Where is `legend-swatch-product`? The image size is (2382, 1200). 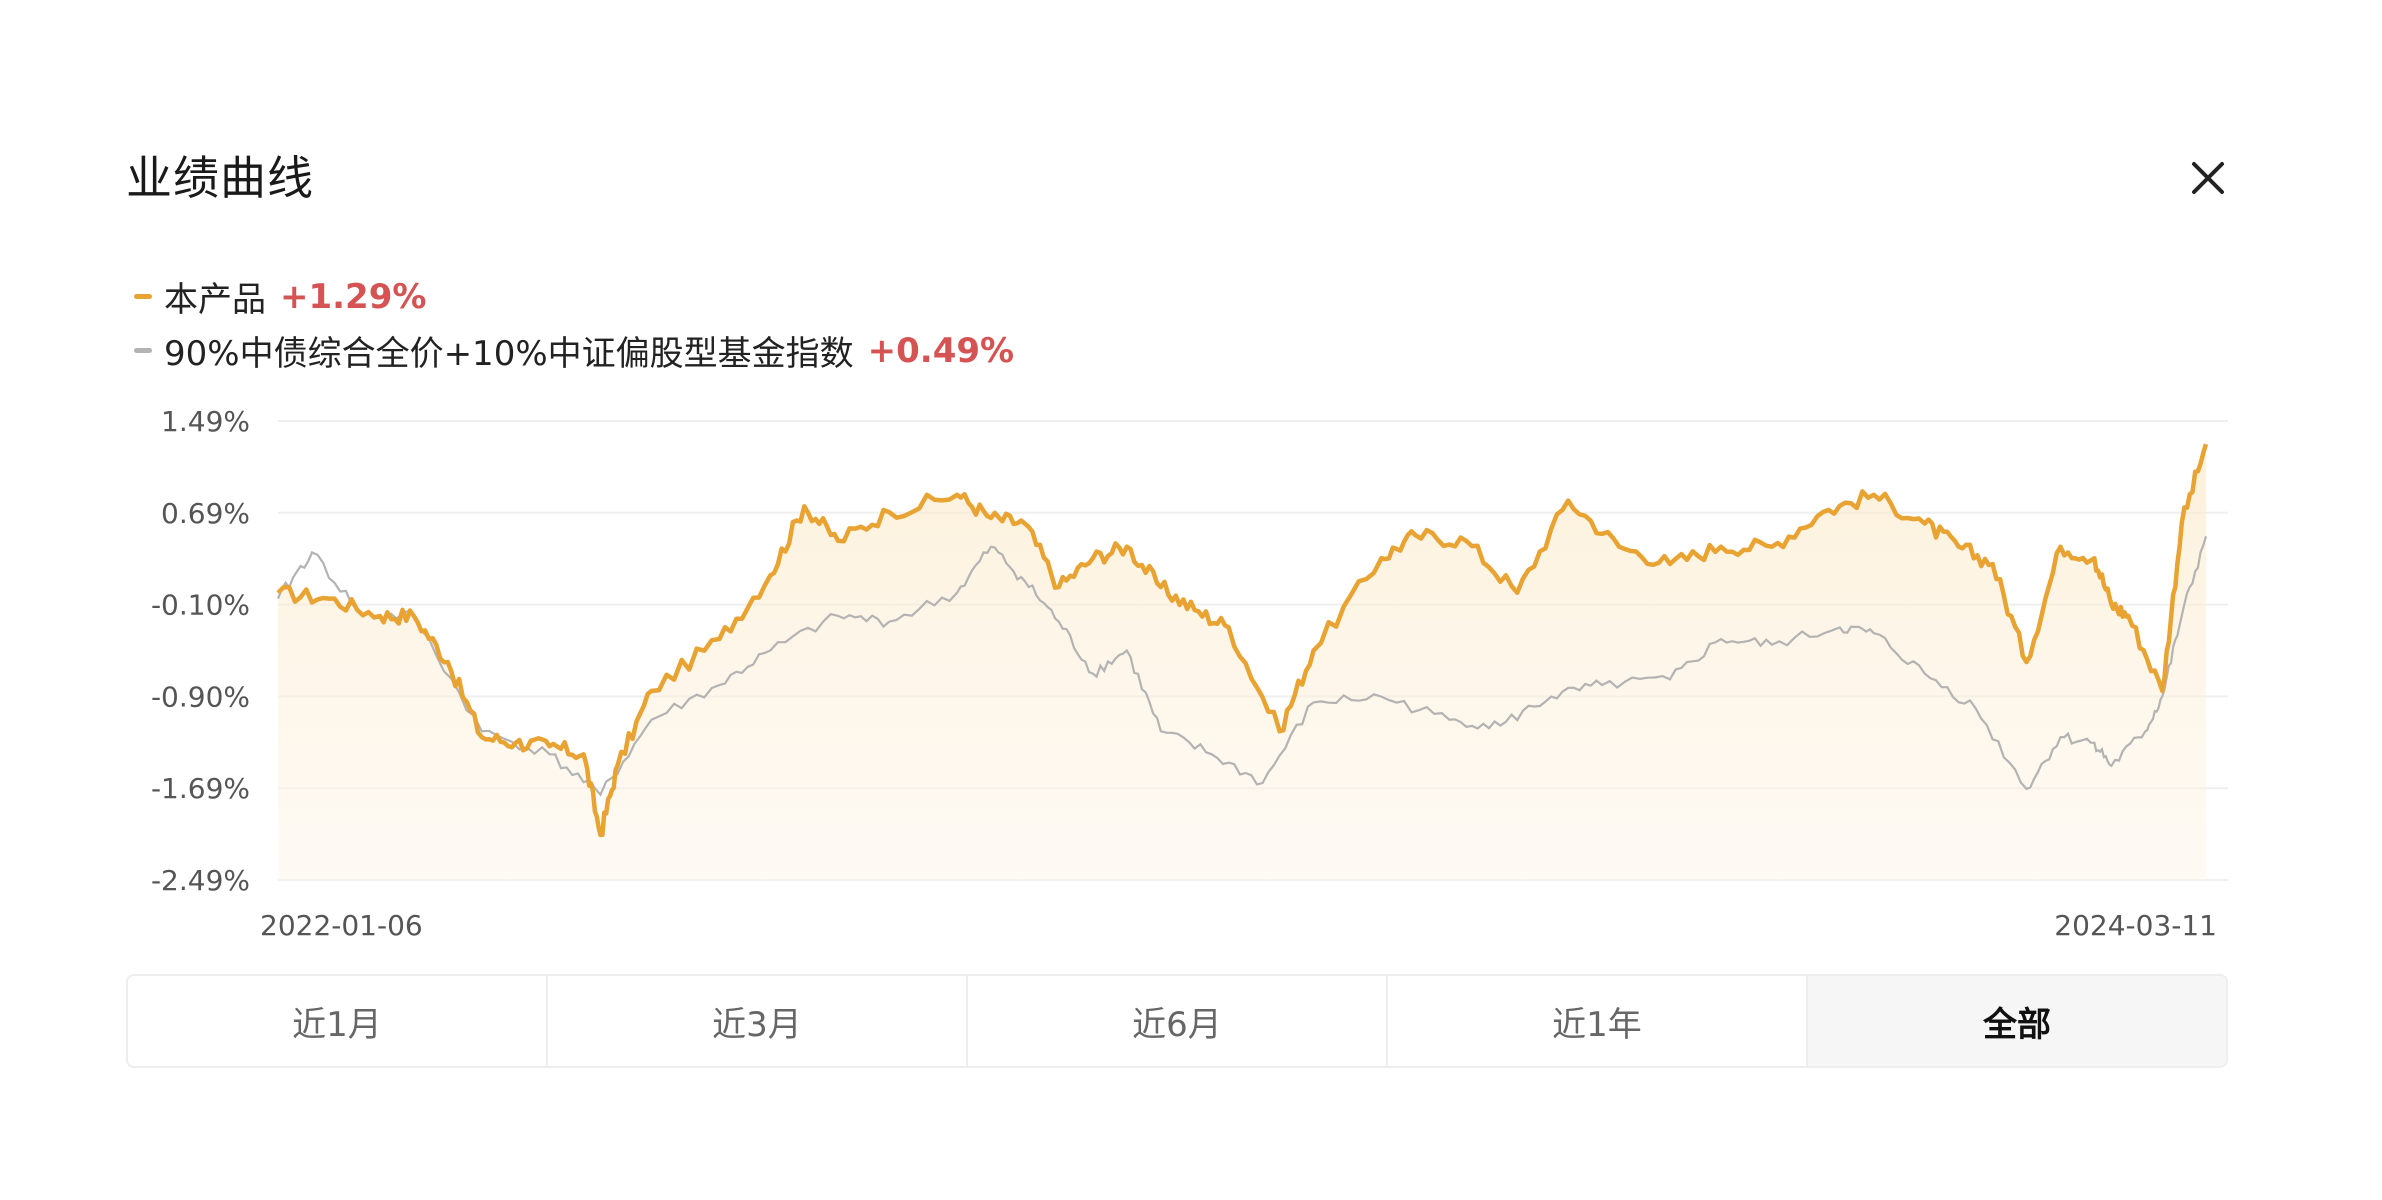 legend-swatch-product is located at coordinates (143, 296).